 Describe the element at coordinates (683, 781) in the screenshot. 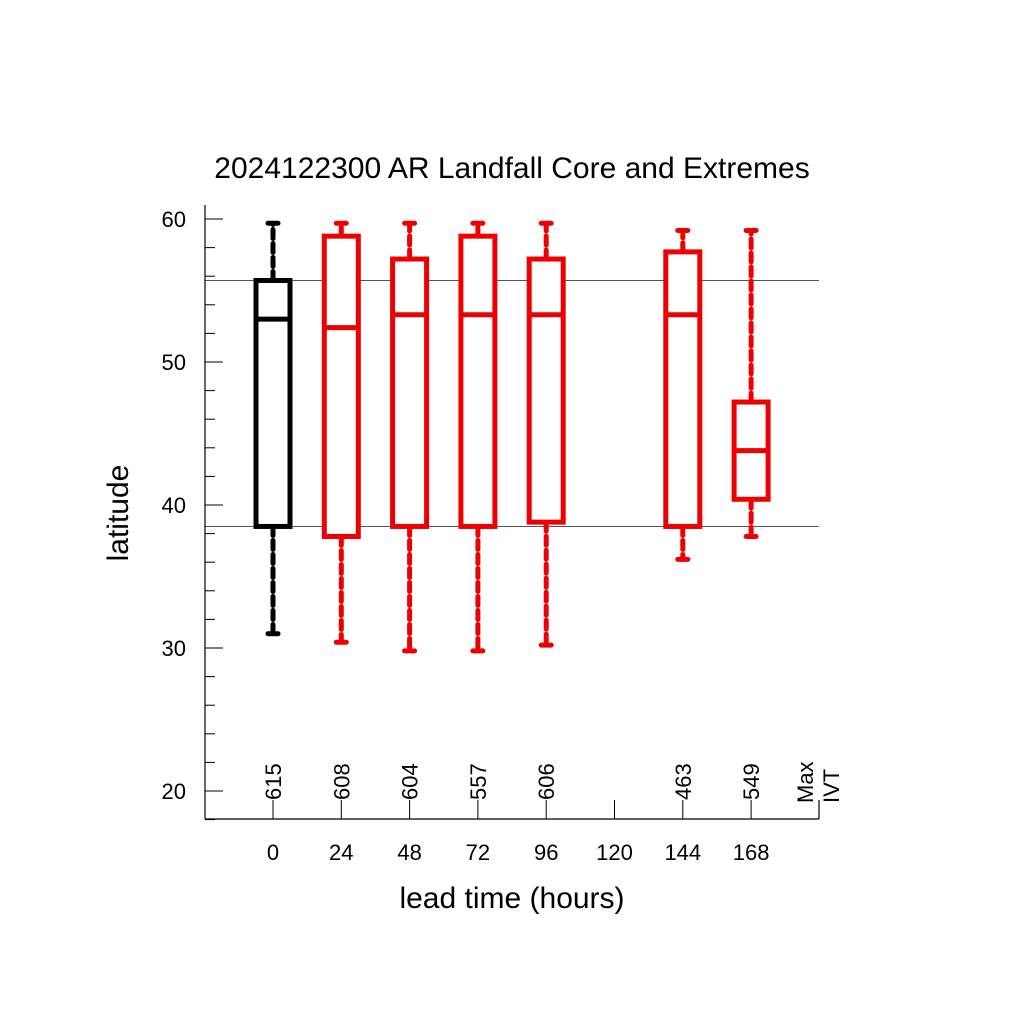

I see `sample-count-label: 463` at that location.